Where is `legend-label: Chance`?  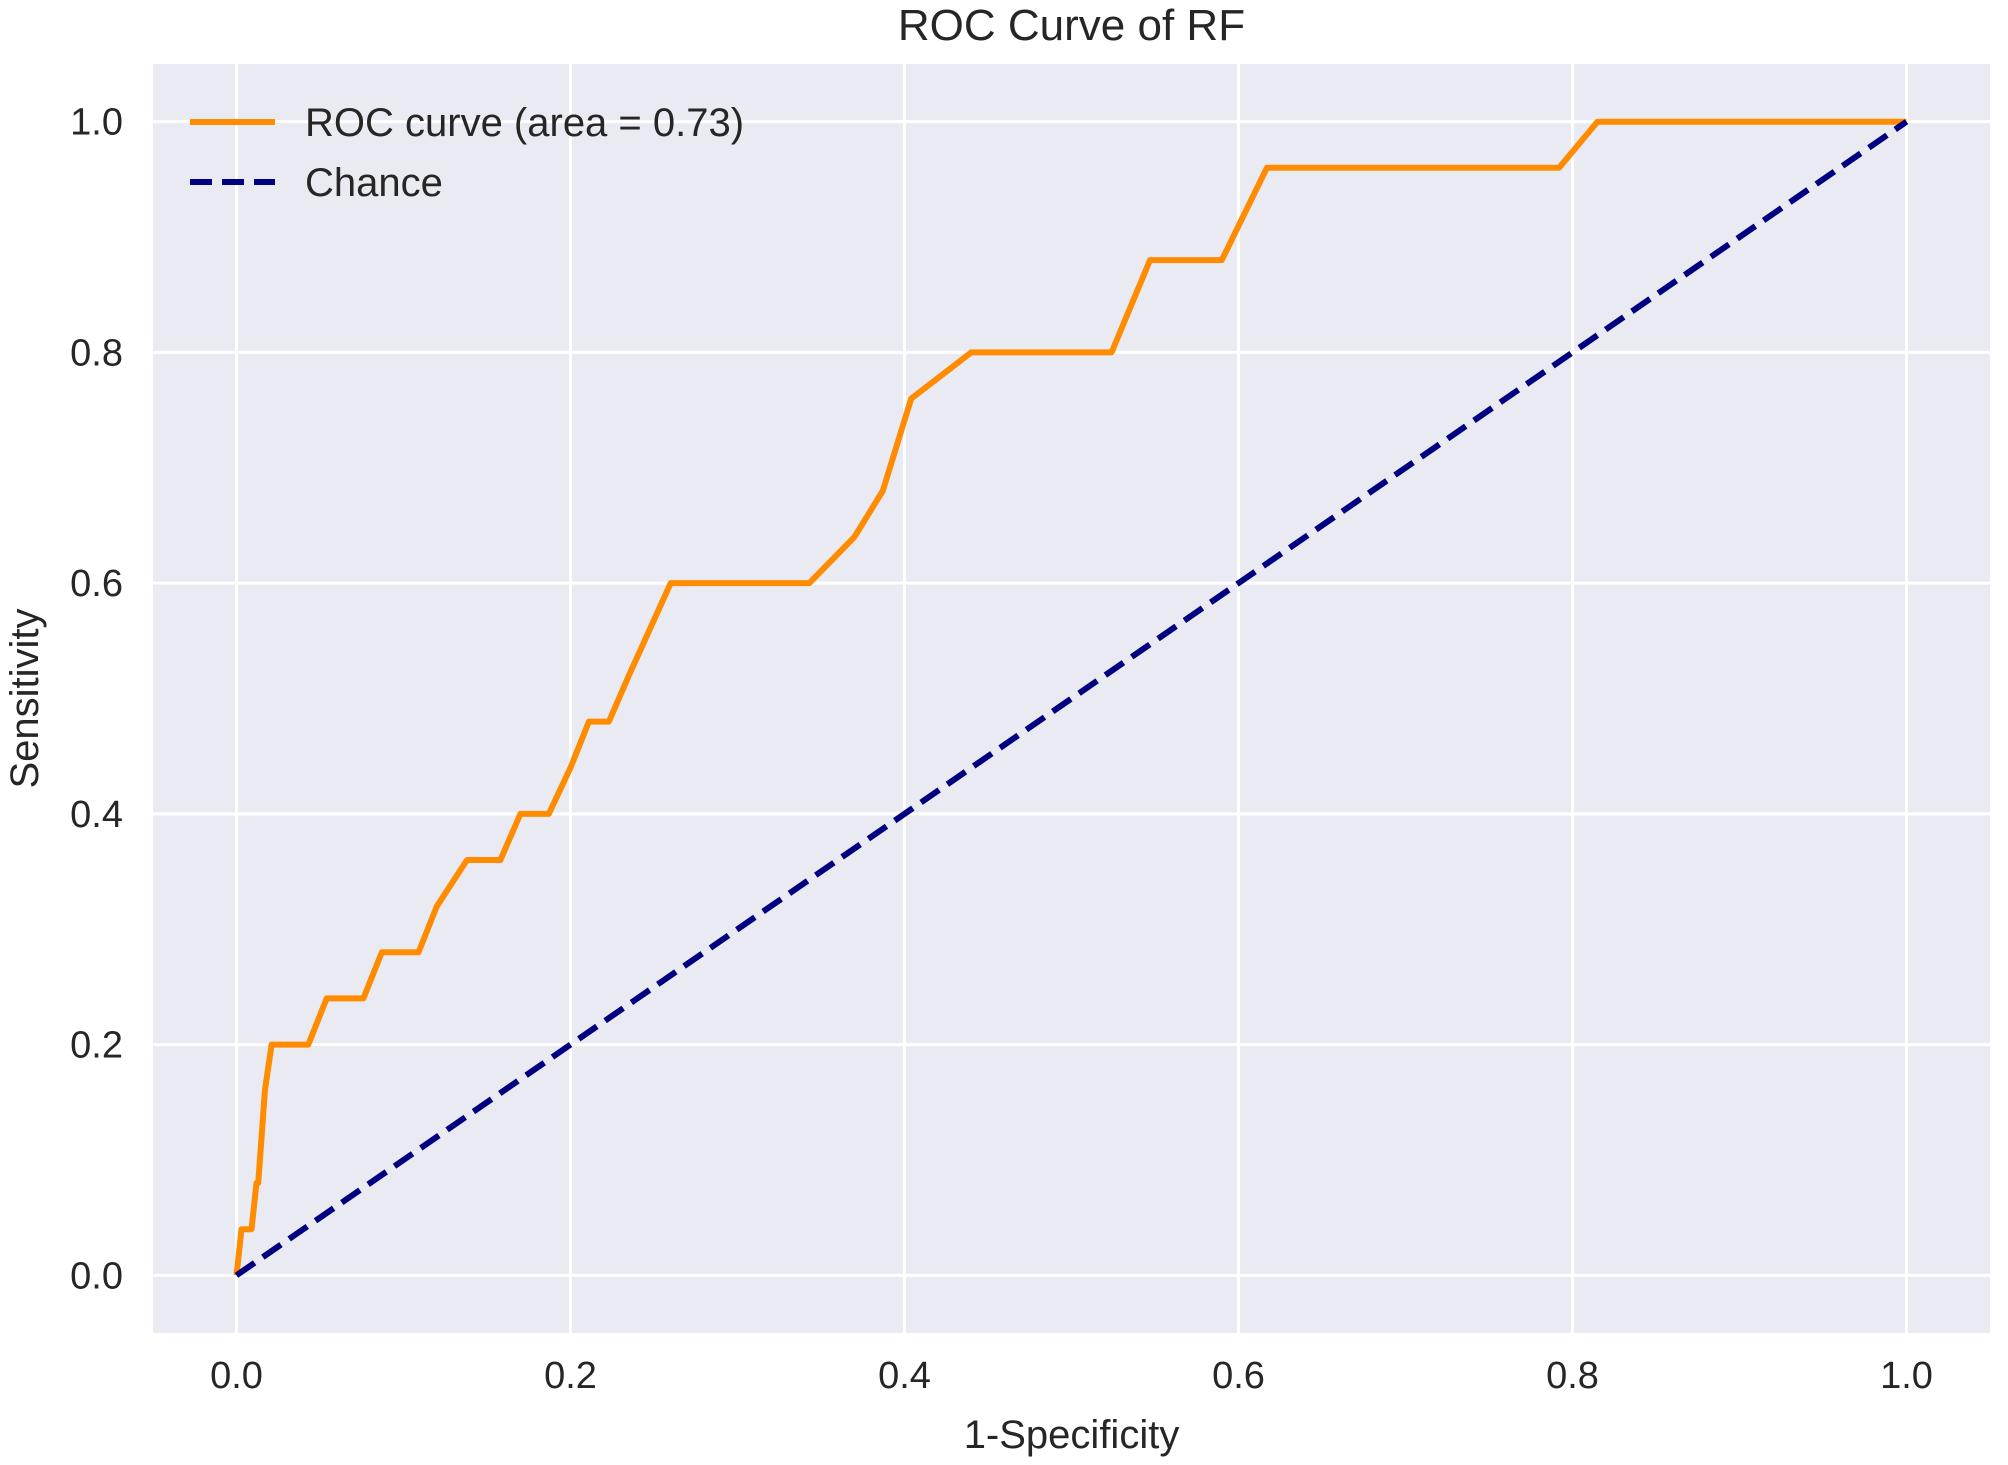
legend-label: Chance is located at coordinates (374, 183).